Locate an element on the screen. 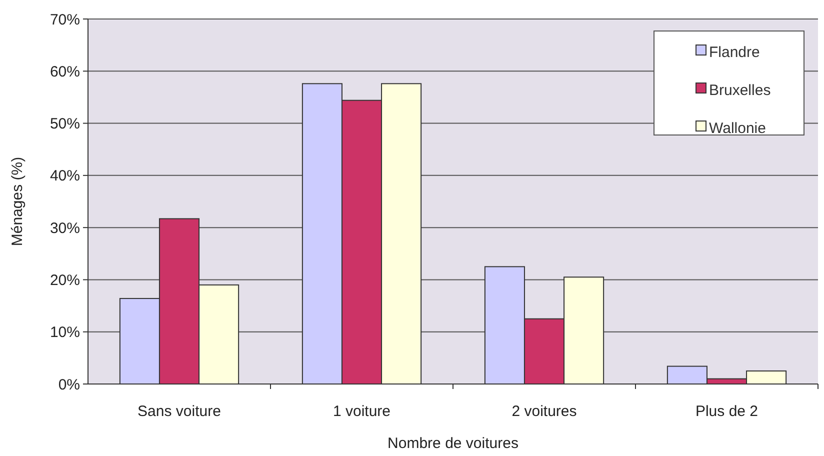 The width and height of the screenshot is (824, 456). y-tick-label: 20% is located at coordinates (65, 280).